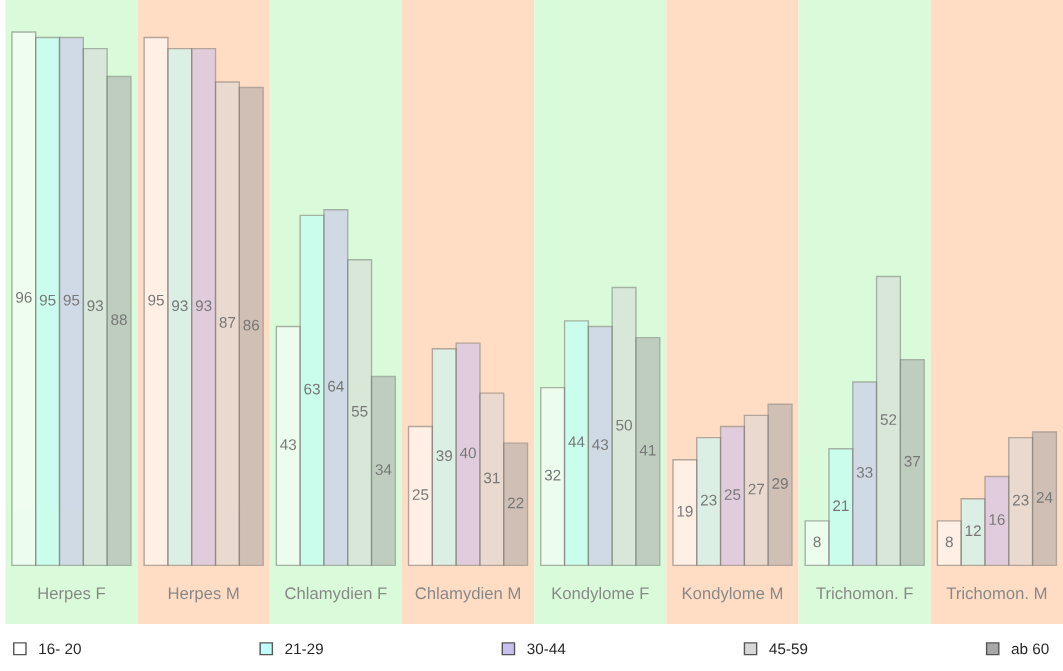 The width and height of the screenshot is (1063, 671). Describe the element at coordinates (336, 594) in the screenshot. I see `x-tick-label: Chlamydien F` at that location.